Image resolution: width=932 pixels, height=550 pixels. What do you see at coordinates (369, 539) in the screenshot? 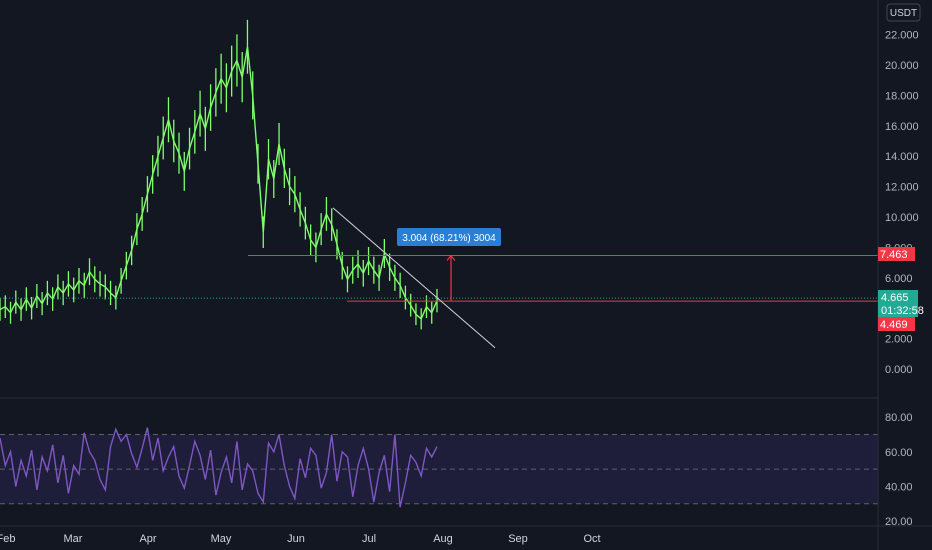
I see `time-tick-label: Jul` at bounding box center [369, 539].